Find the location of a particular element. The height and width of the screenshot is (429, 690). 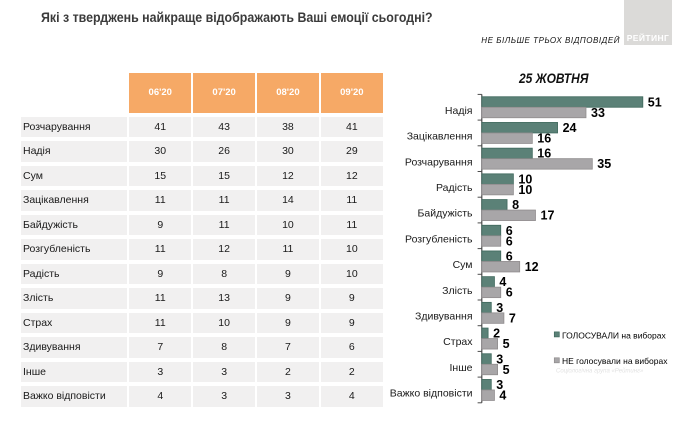

svg-text: 17 is located at coordinates (548, 216).